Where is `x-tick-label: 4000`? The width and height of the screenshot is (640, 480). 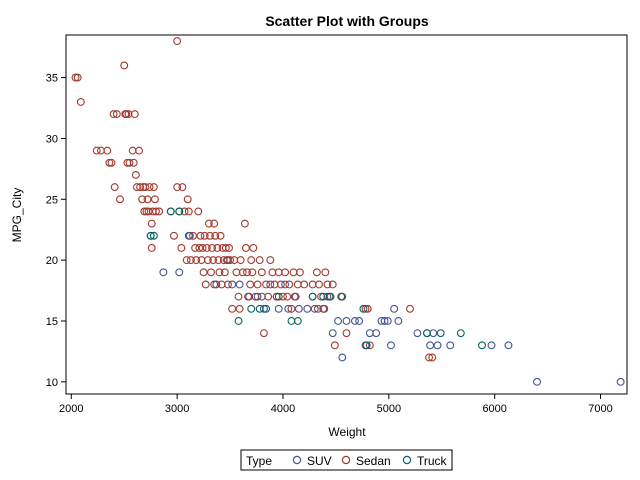
x-tick-label: 4000 is located at coordinates (283, 409).